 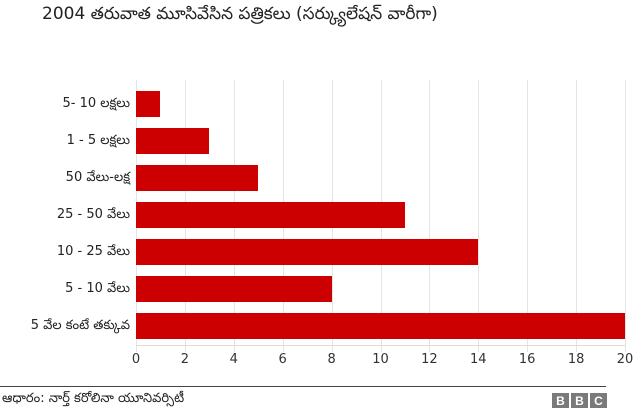 I want to click on bbc-logo: B B C, so click(x=579, y=400).